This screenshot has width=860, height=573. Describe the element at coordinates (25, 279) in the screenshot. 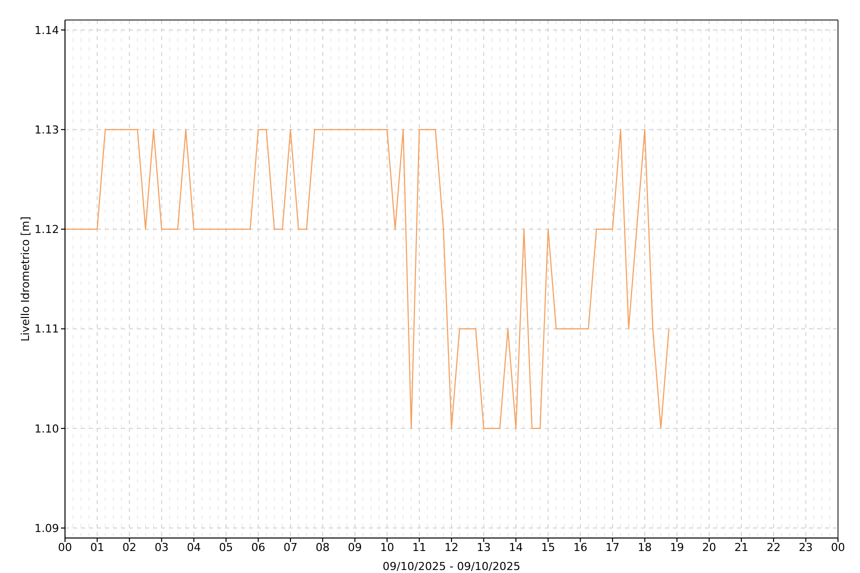

I see `y-axis-title: Livello Idrometrico [m]` at that location.